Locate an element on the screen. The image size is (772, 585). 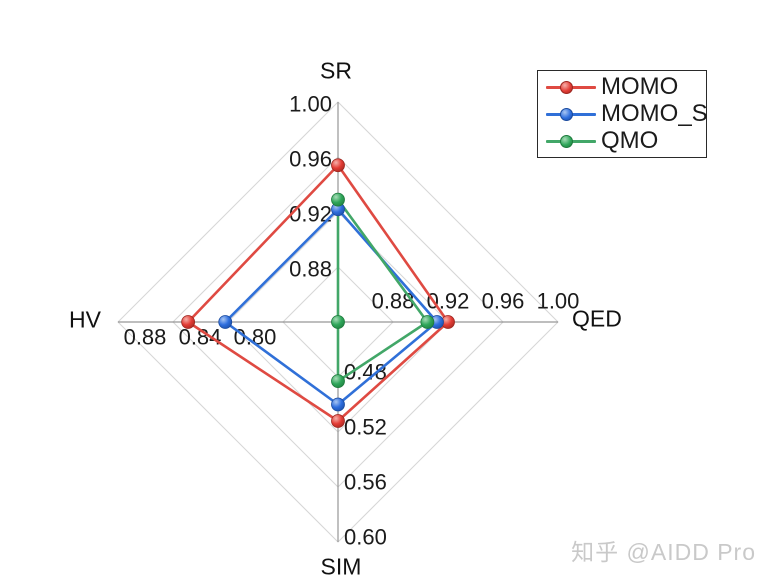
tick-label-hv-0.88: 0.88 is located at coordinates (145, 337).